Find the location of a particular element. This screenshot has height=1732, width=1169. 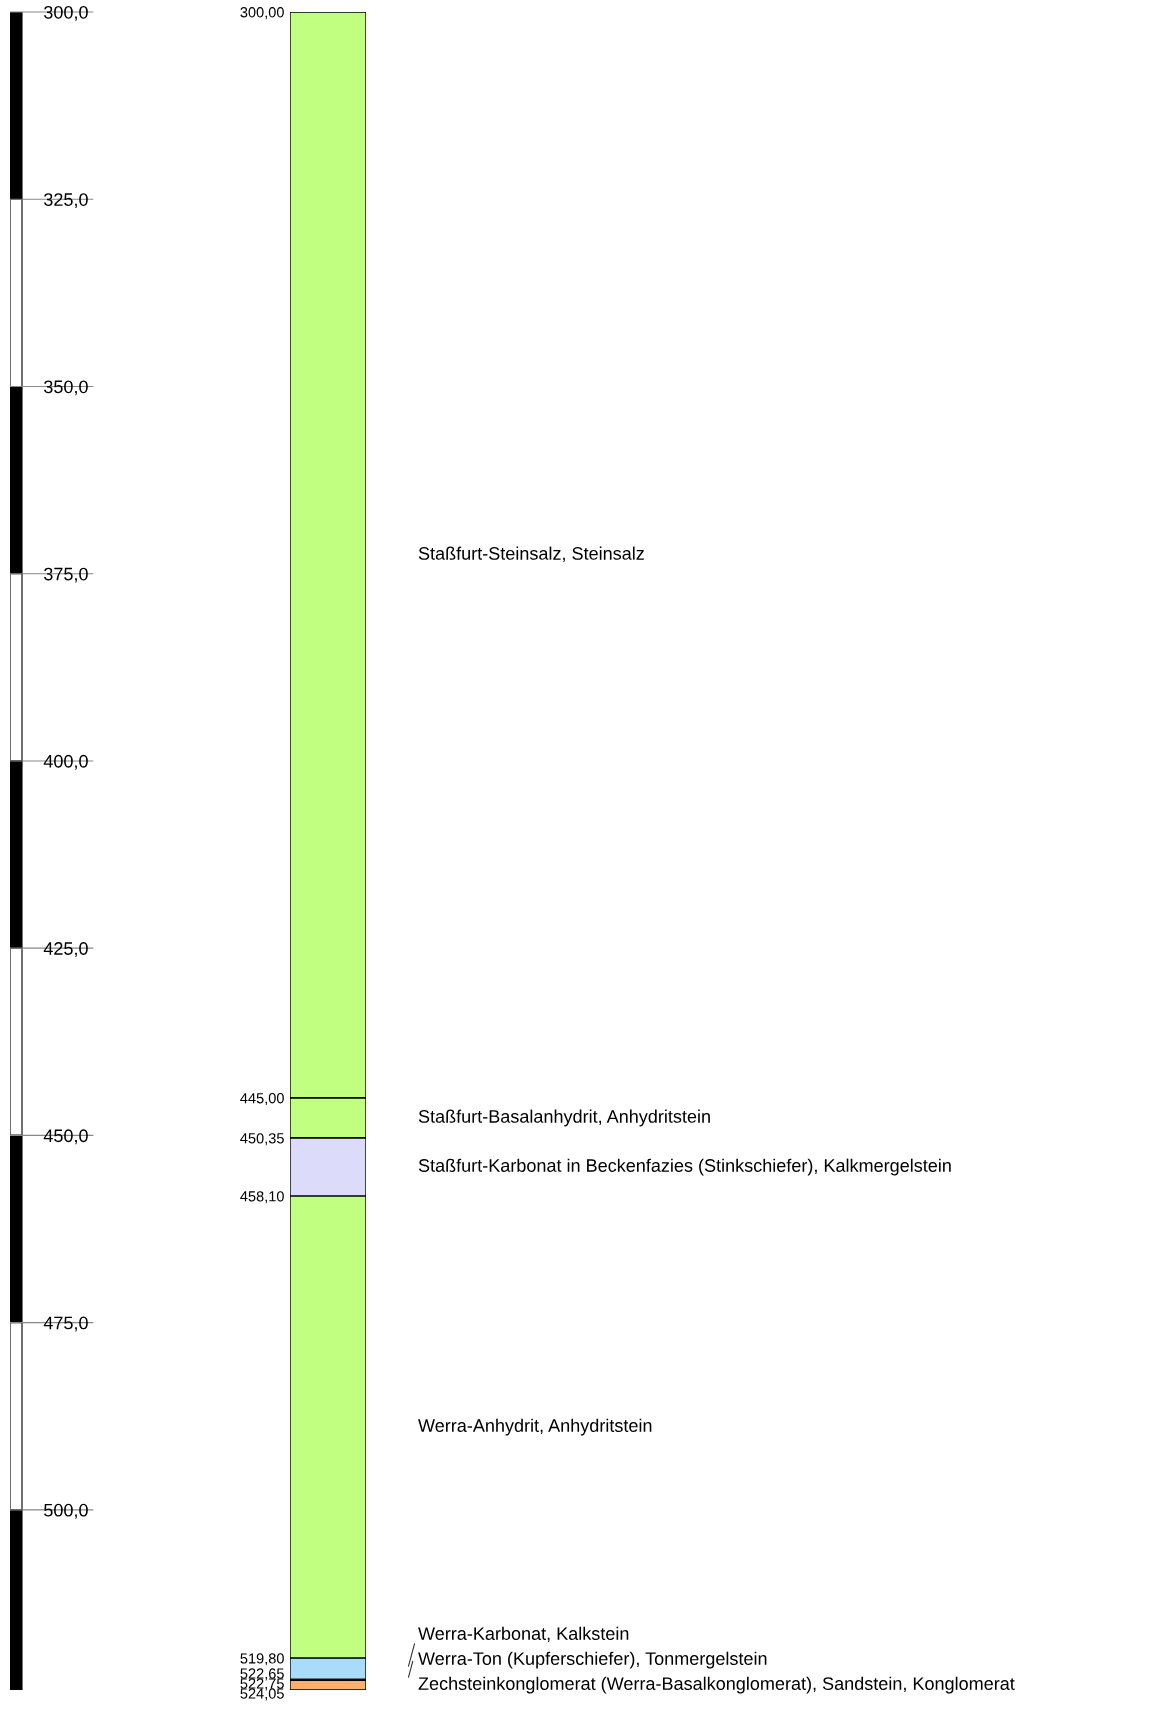

y-tick-label: 450,0 is located at coordinates (65, 1137).